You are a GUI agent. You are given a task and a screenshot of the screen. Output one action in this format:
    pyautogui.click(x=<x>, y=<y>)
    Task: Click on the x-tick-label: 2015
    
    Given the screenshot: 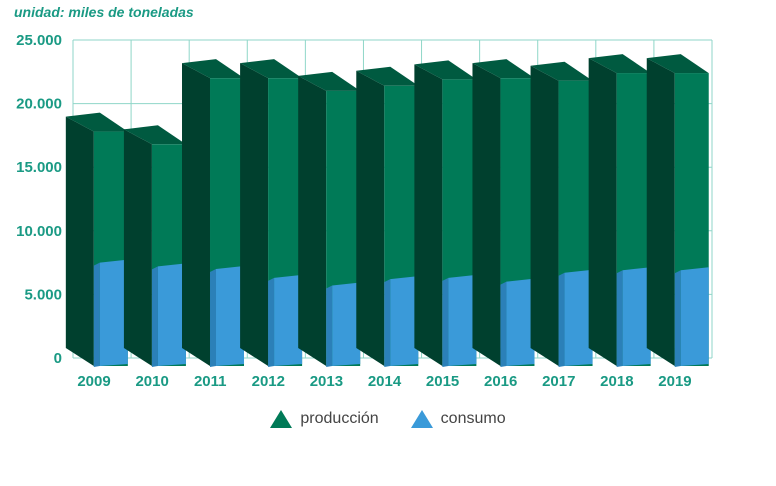 What is the action you would take?
    pyautogui.click(x=442, y=381)
    